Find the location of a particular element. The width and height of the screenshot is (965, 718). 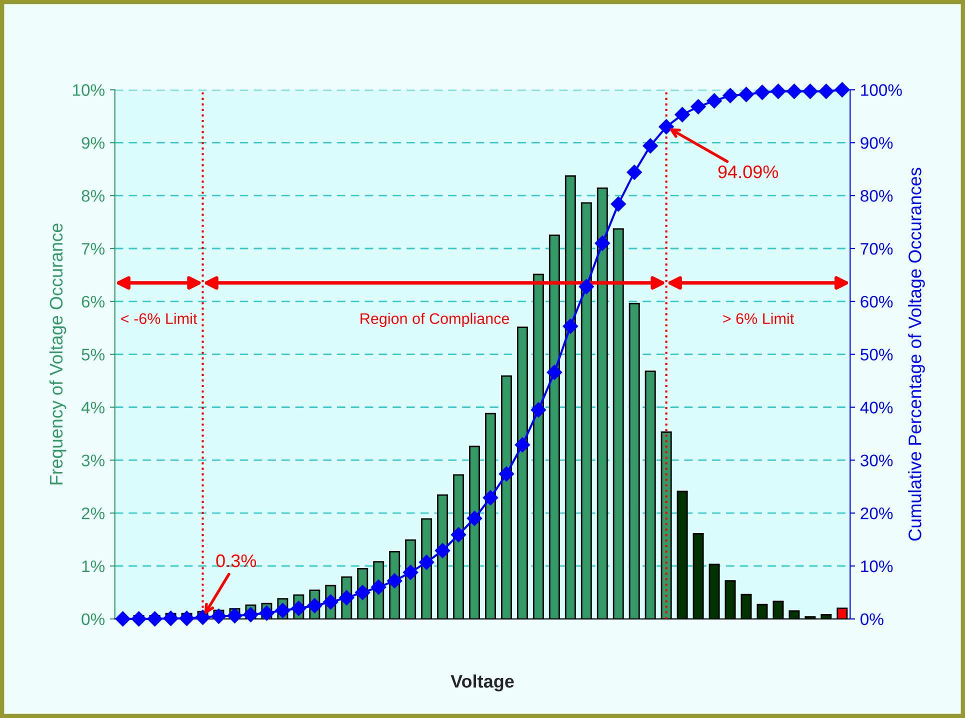

y-tick-label: 9% is located at coordinates (93, 143).